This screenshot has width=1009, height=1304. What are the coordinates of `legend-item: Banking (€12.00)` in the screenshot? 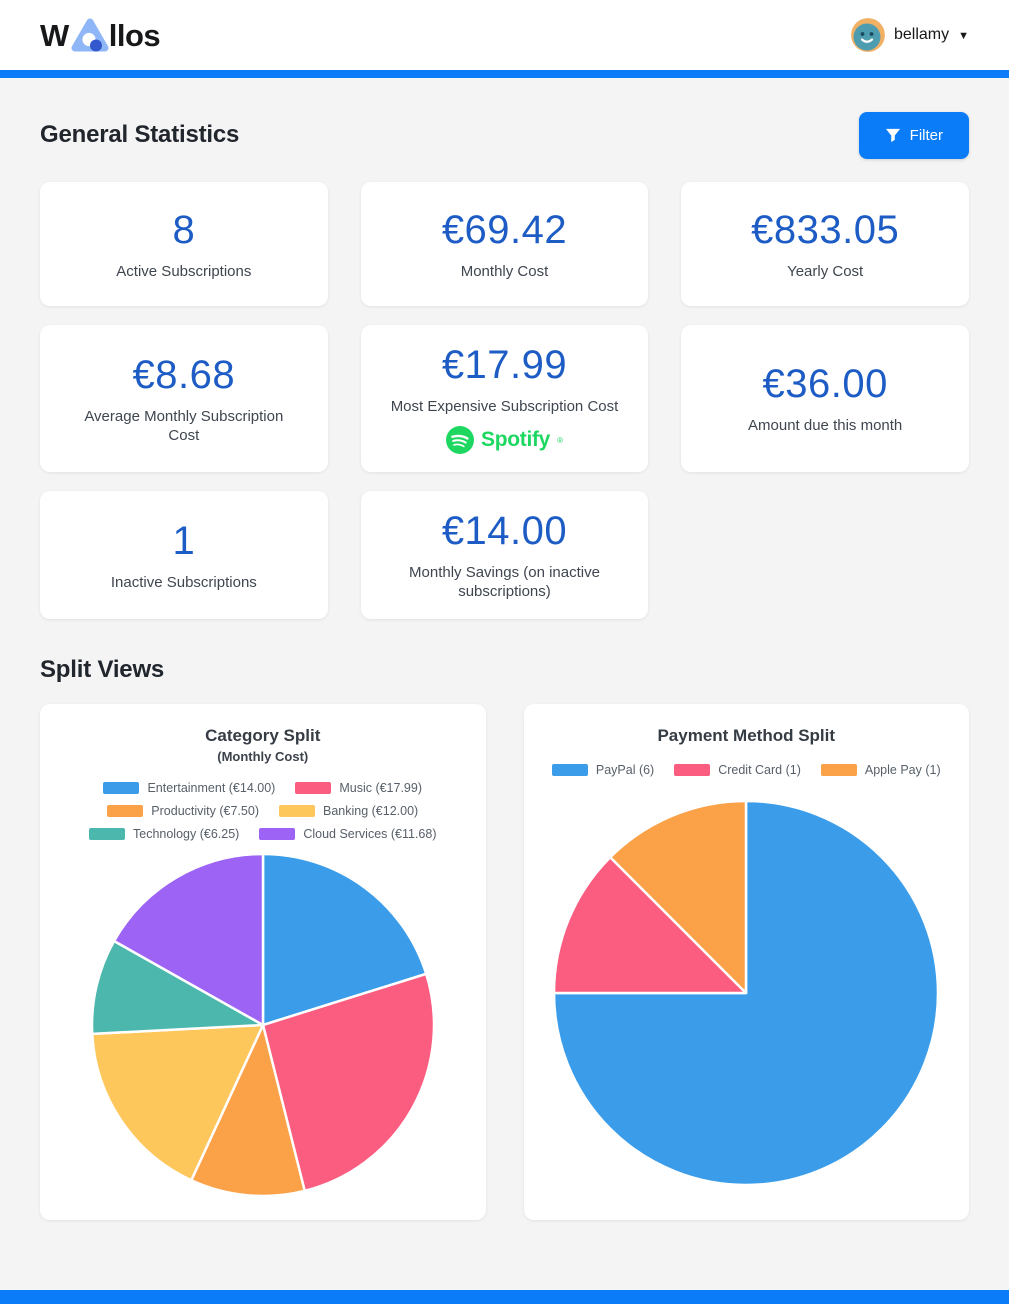 It's located at (348, 811).